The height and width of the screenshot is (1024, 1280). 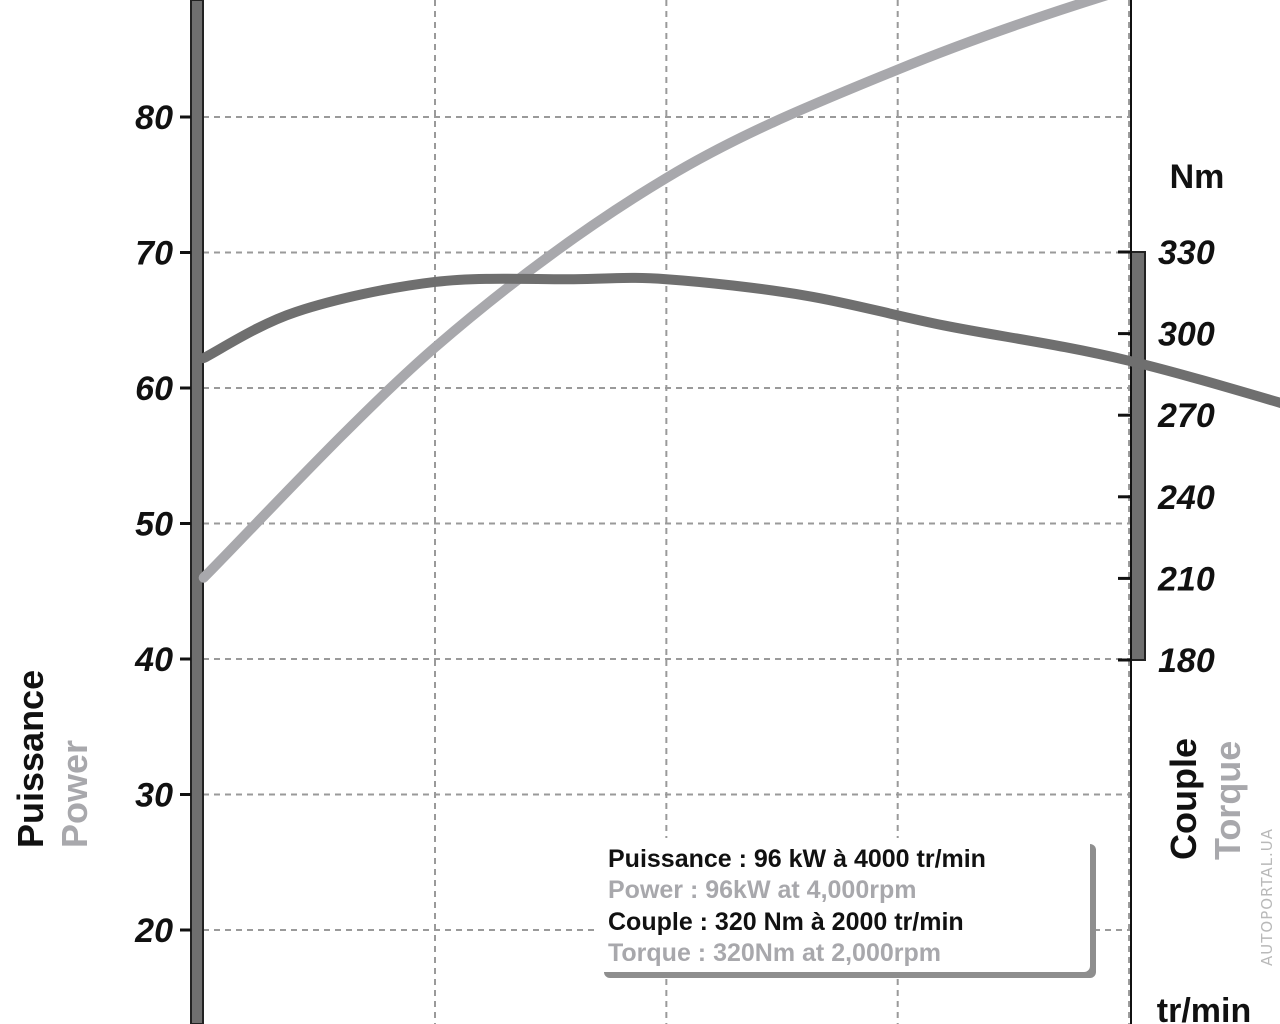 What do you see at coordinates (154, 254) in the screenshot?
I see `left-tick-label: 70` at bounding box center [154, 254].